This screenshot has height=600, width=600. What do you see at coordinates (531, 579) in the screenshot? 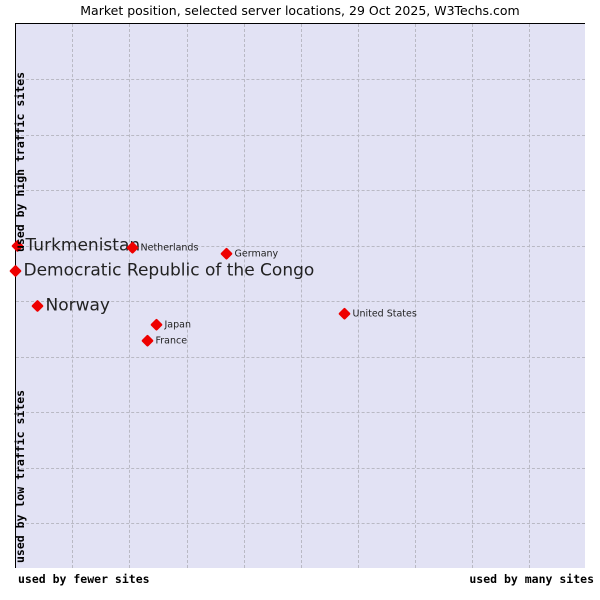
I see `x-axis-label-many-sites: used by many sites` at bounding box center [531, 579].